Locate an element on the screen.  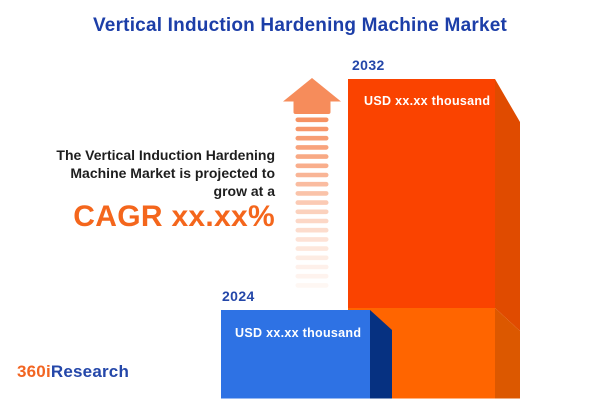
logo: 360iResearch is located at coordinates (73, 372).